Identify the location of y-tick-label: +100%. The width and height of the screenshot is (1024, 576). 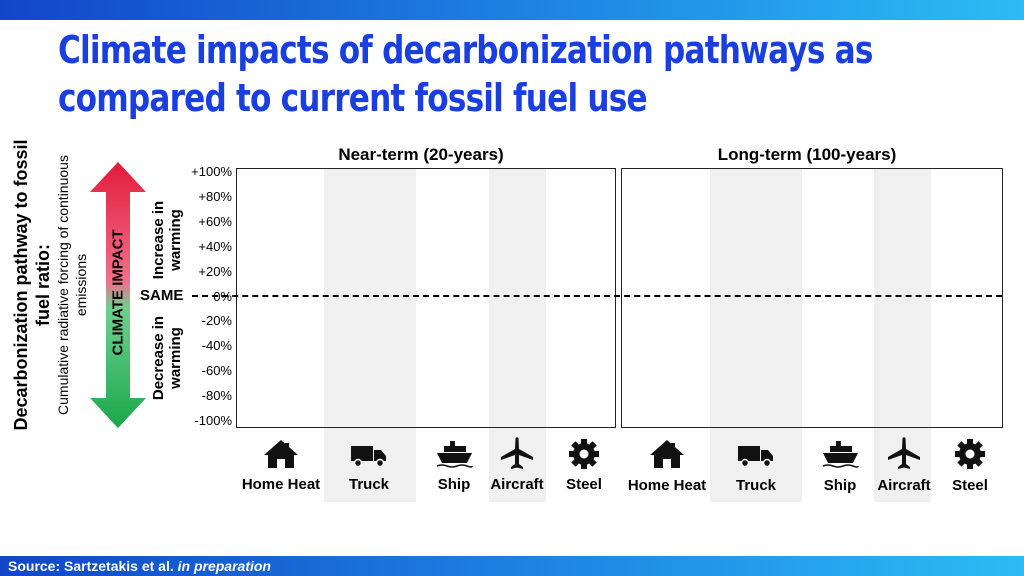
(211, 171).